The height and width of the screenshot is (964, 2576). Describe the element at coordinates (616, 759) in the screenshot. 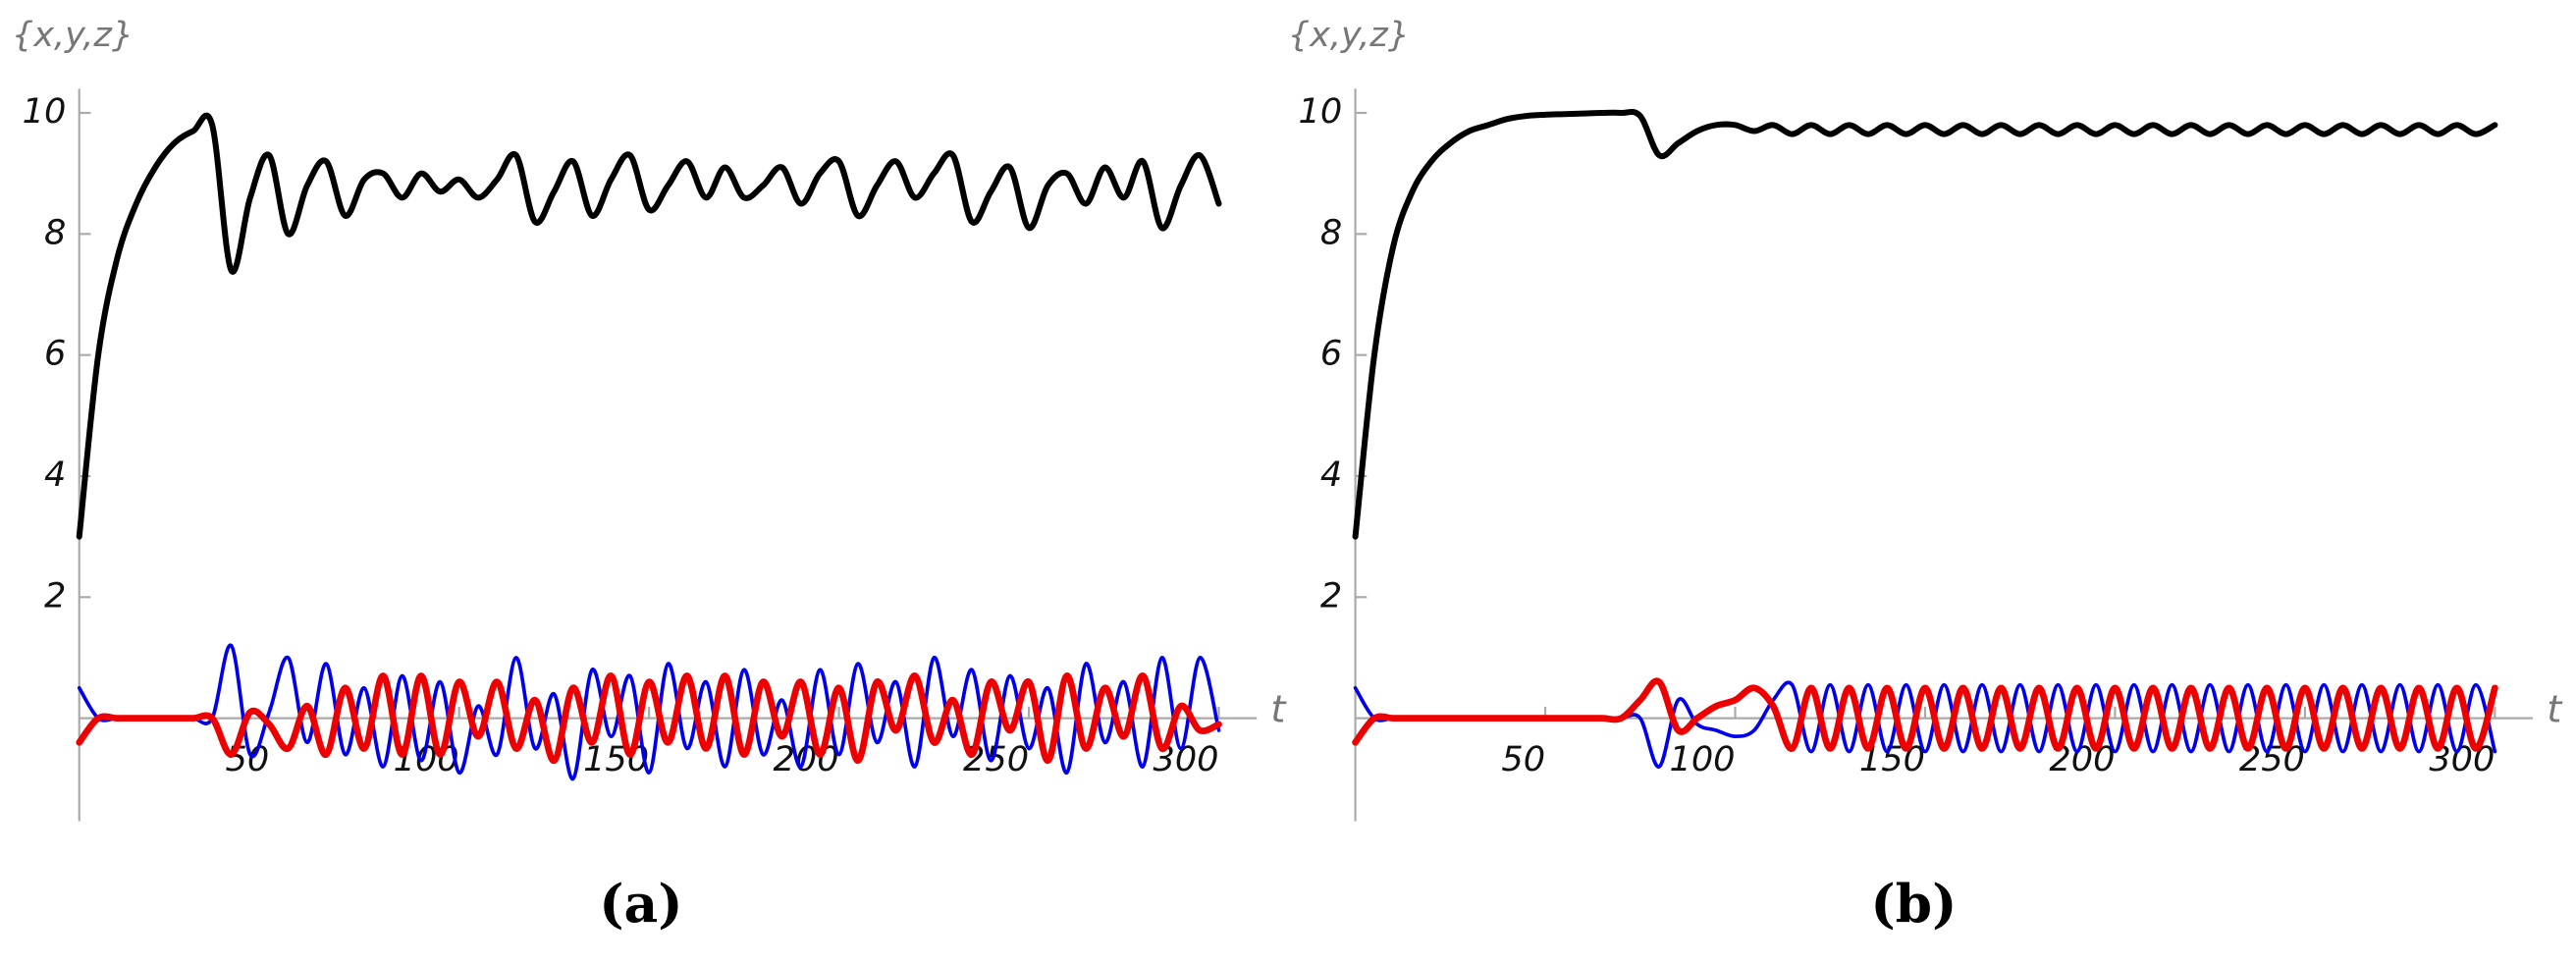

I see `x-tick-label: 150` at that location.